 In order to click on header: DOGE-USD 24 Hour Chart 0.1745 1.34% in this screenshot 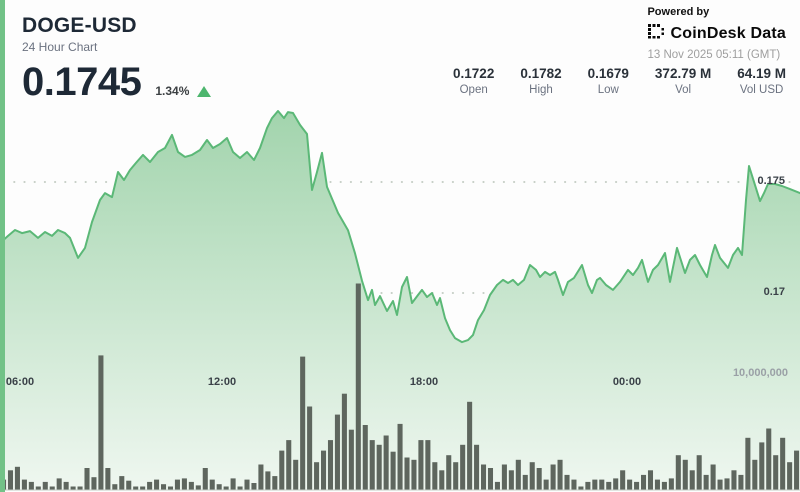, I will do `click(117, 59)`.